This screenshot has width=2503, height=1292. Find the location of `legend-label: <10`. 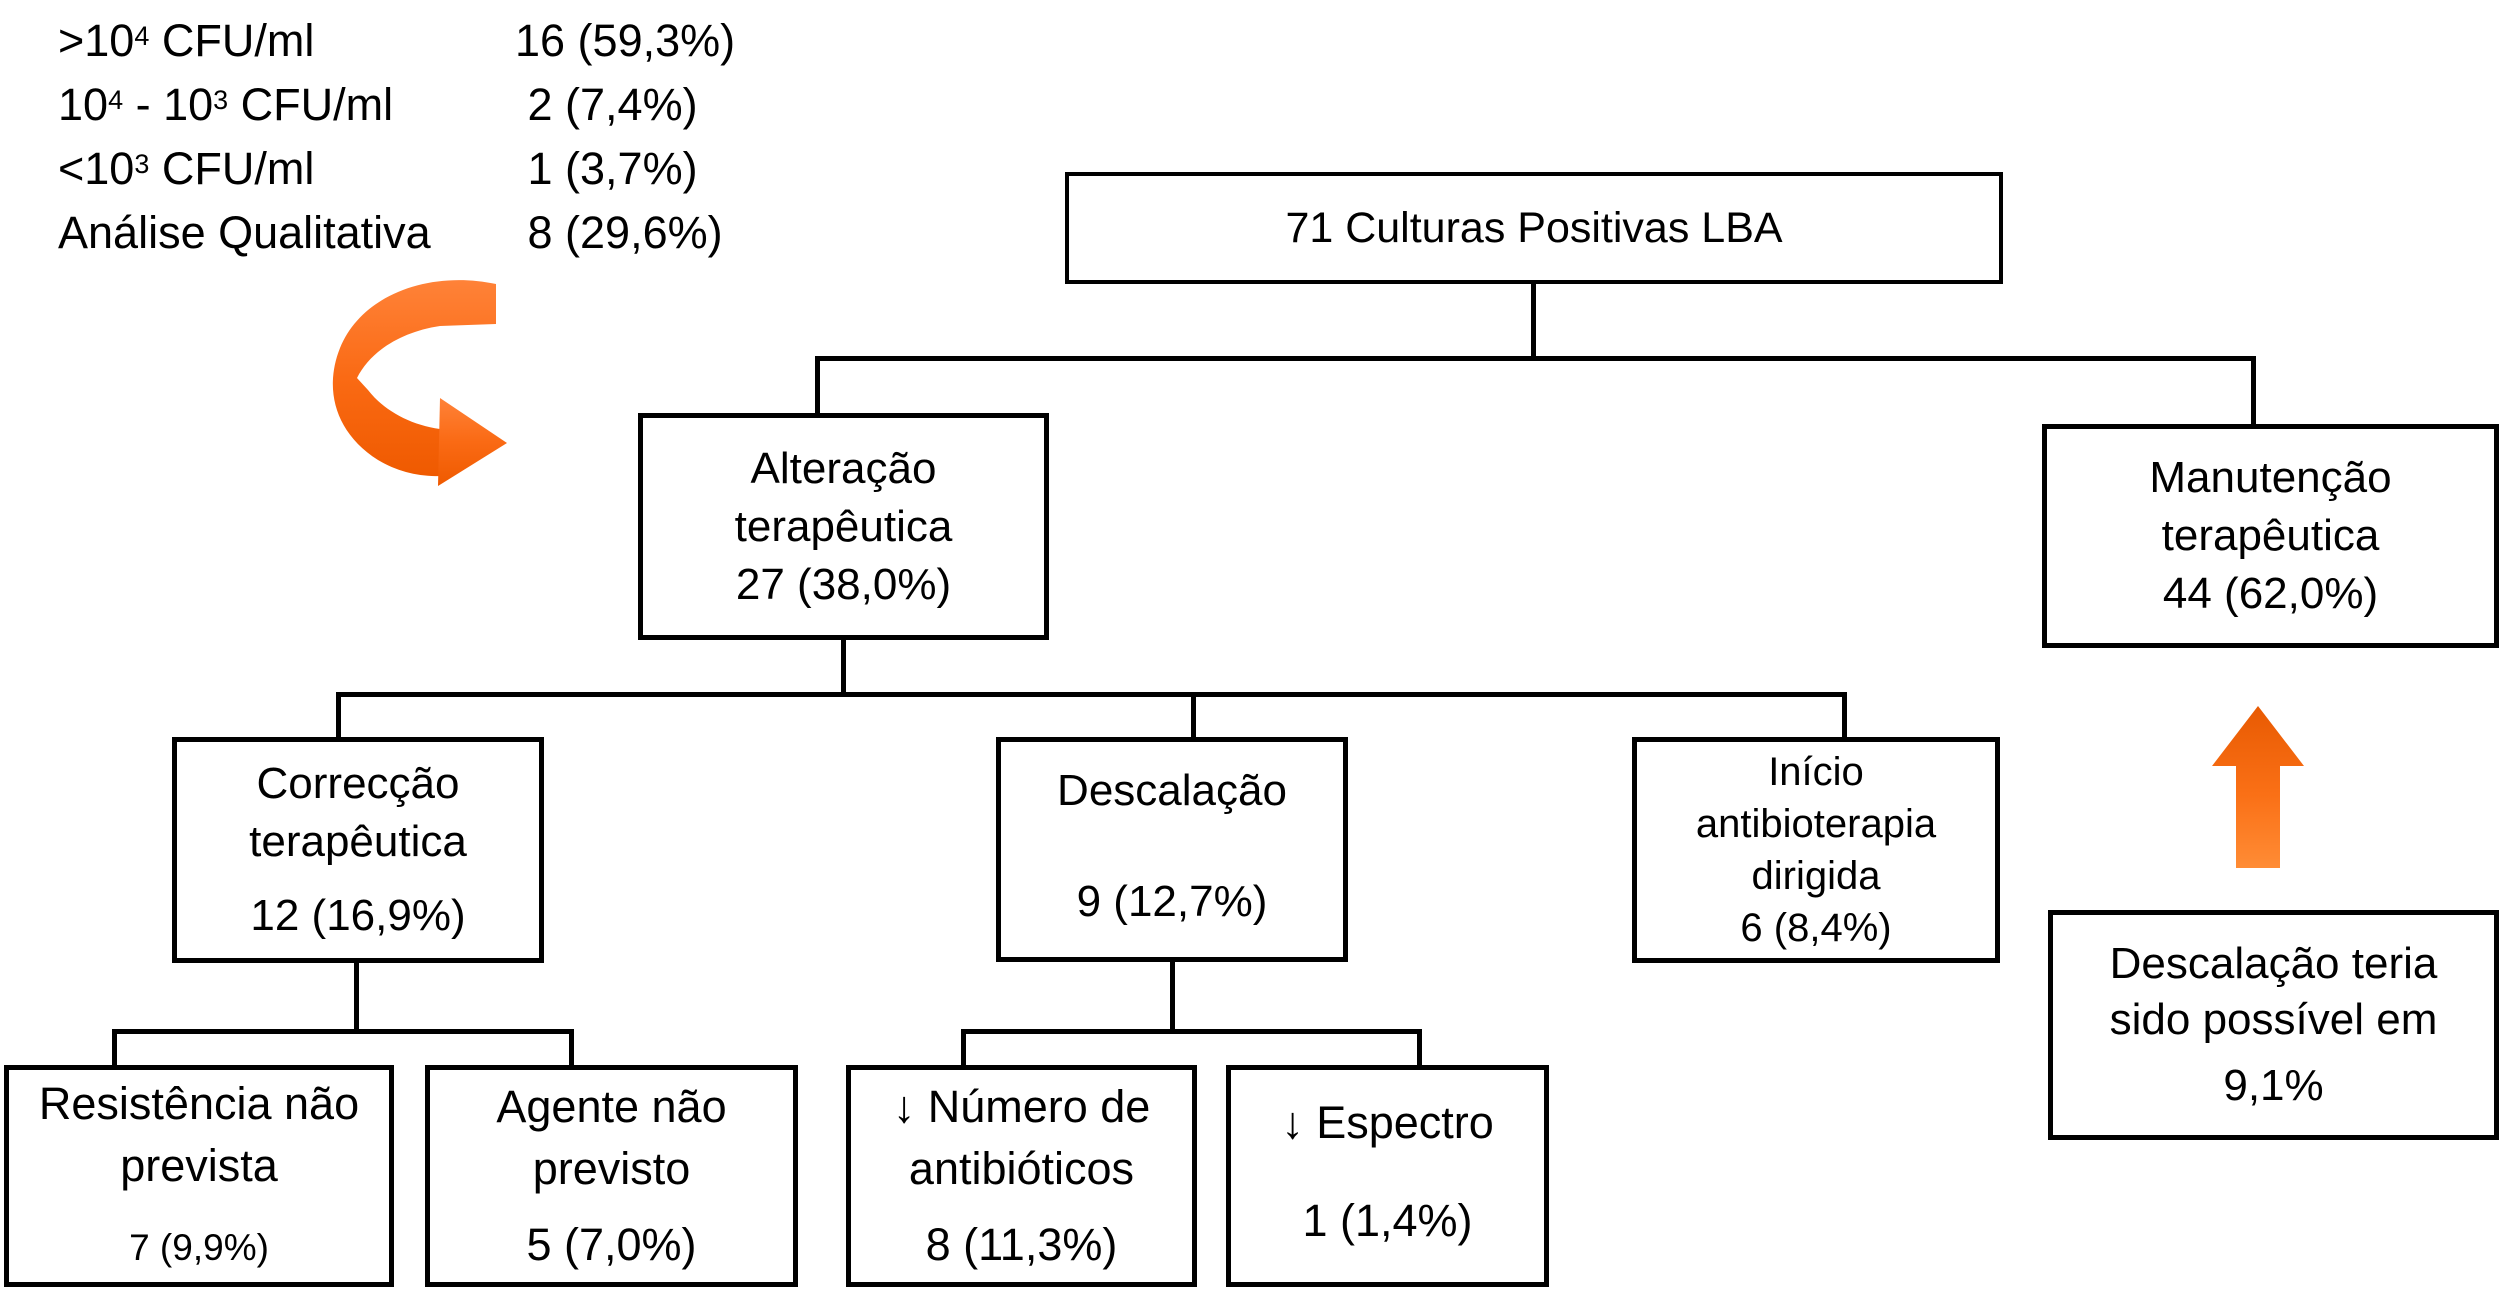

legend-label: <10 is located at coordinates (96, 168).